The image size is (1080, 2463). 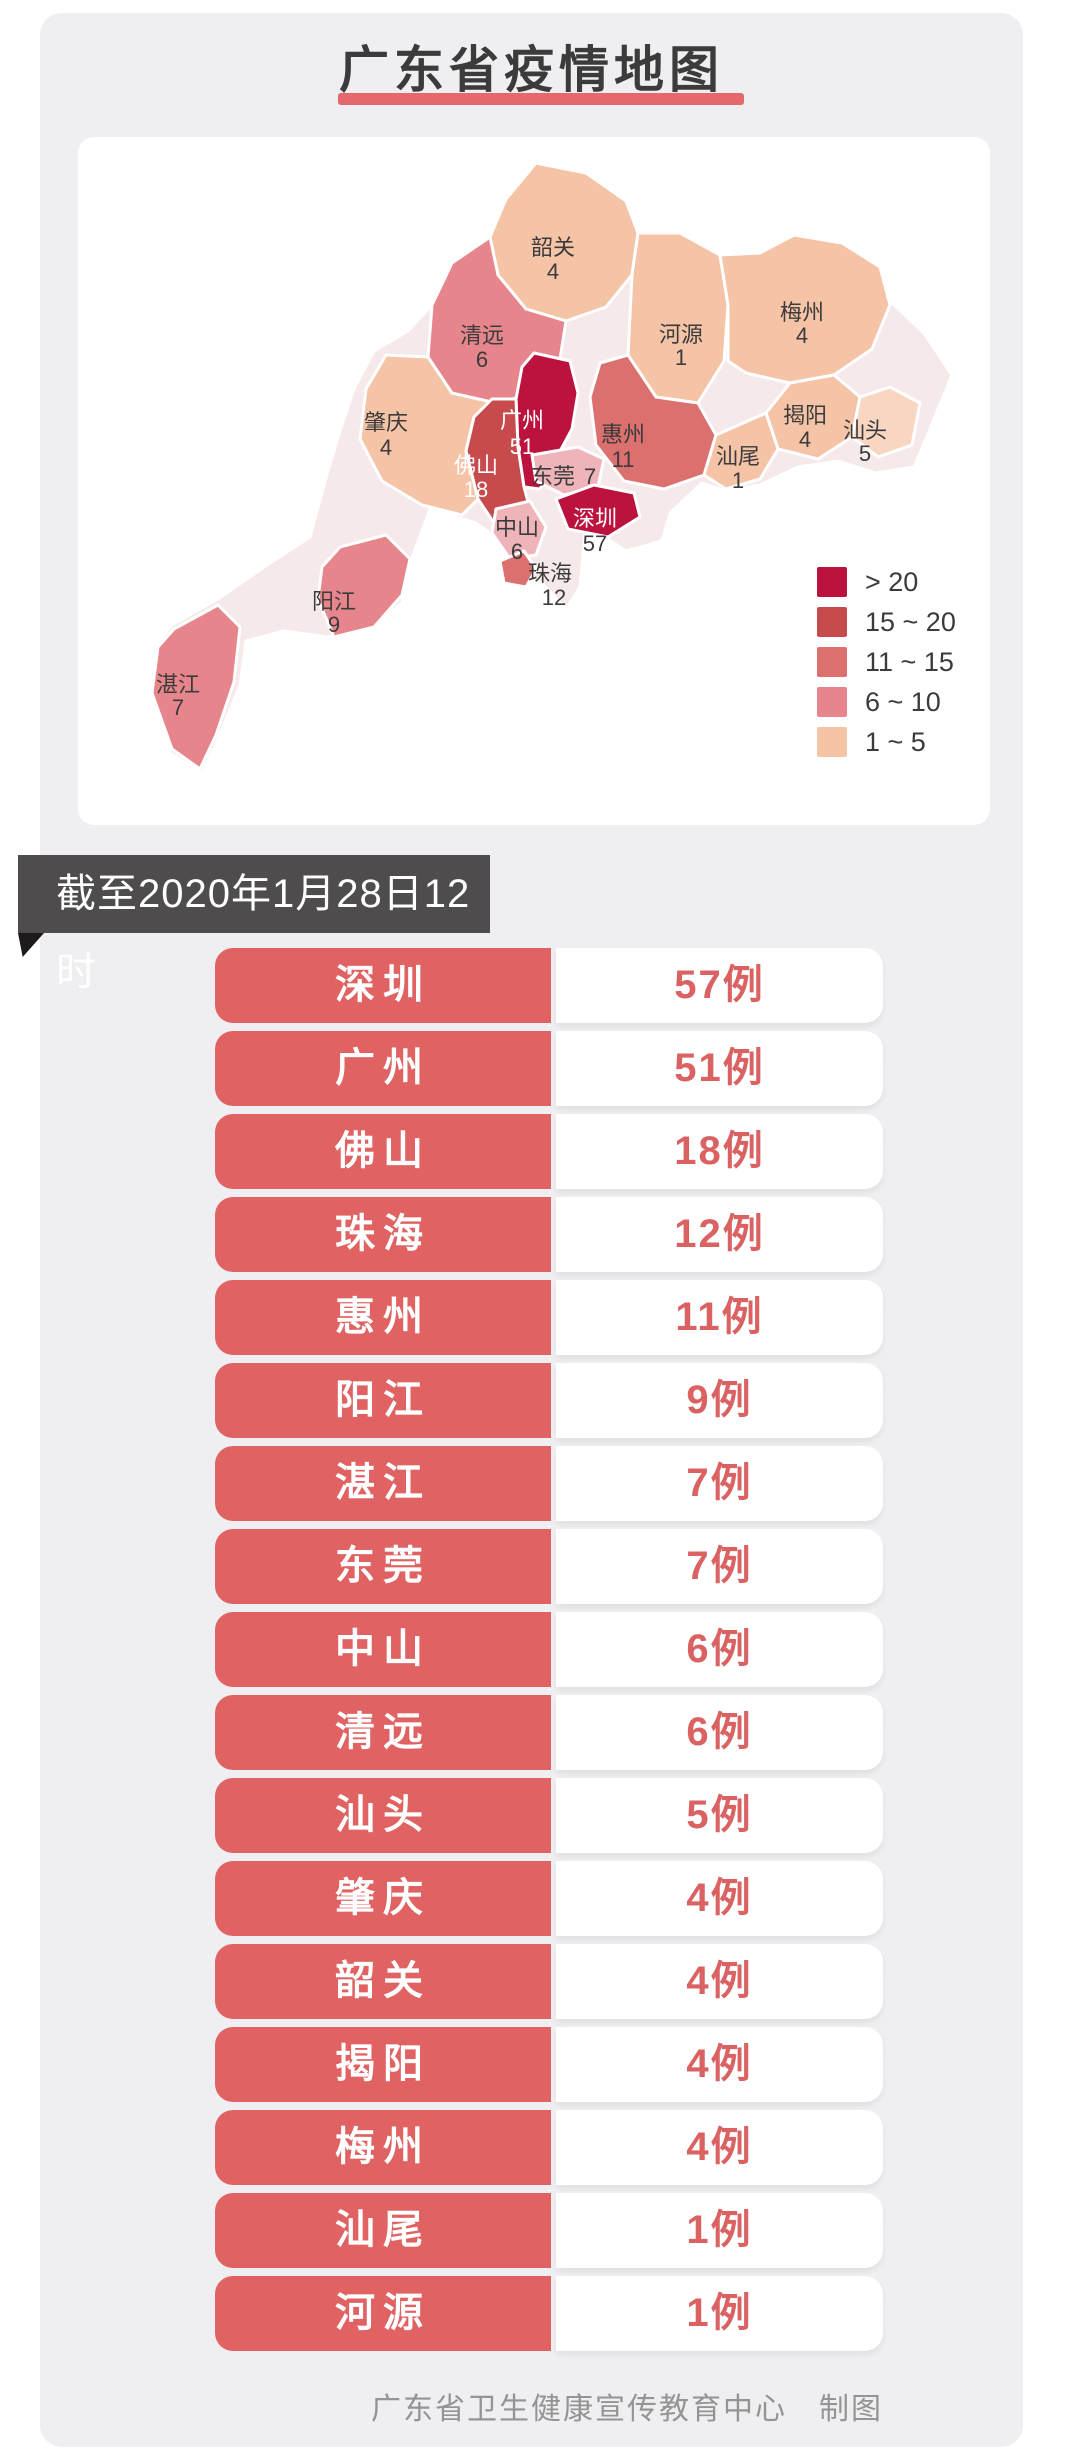 What do you see at coordinates (805, 415) in the screenshot?
I see `region-label-name: 揭阳` at bounding box center [805, 415].